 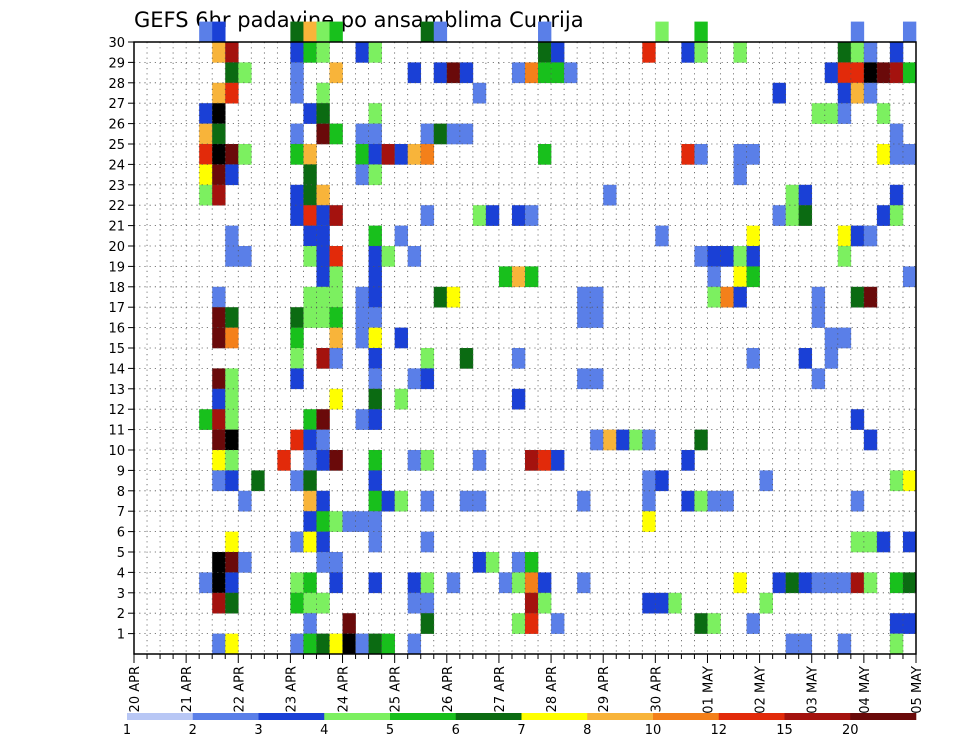 I want to click on x-tick-label: 28 APR, so click(x=552, y=689).